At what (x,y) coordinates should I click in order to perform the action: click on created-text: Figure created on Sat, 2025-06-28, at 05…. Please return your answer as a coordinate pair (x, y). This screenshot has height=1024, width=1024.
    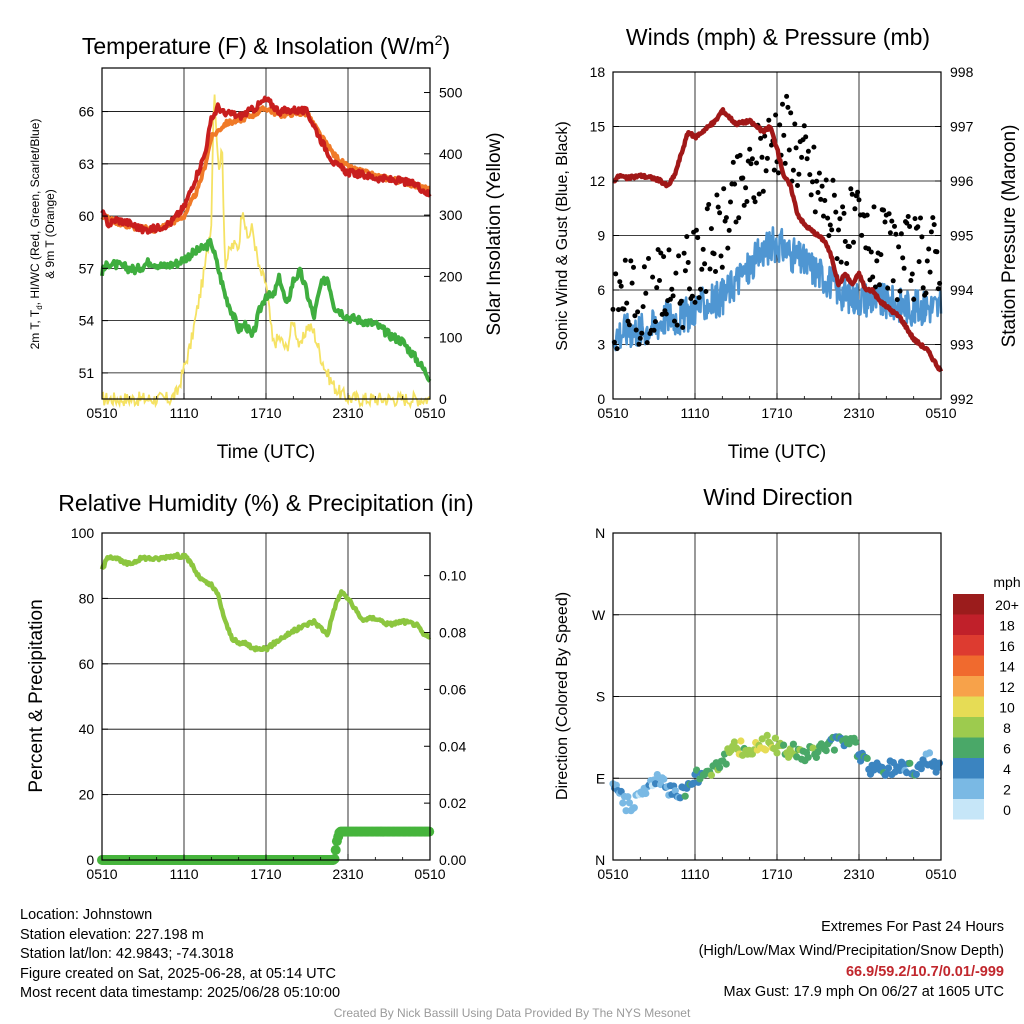
    Looking at the image, I should click on (178, 973).